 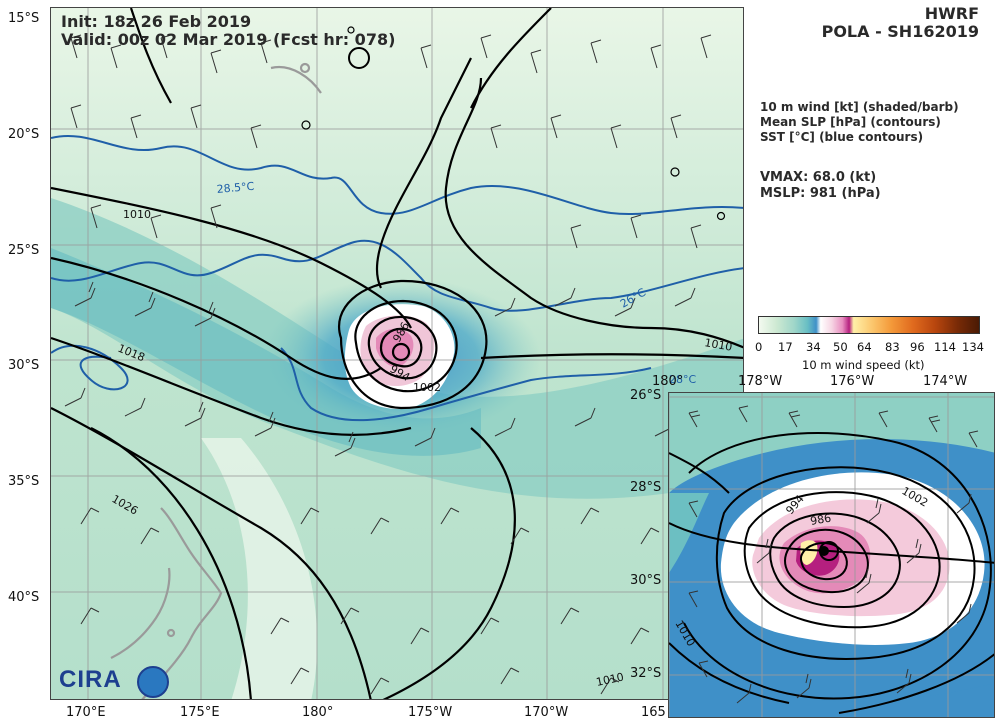 What do you see at coordinates (760, 381) in the screenshot?
I see `inset-lon-label: 178°W` at bounding box center [760, 381].